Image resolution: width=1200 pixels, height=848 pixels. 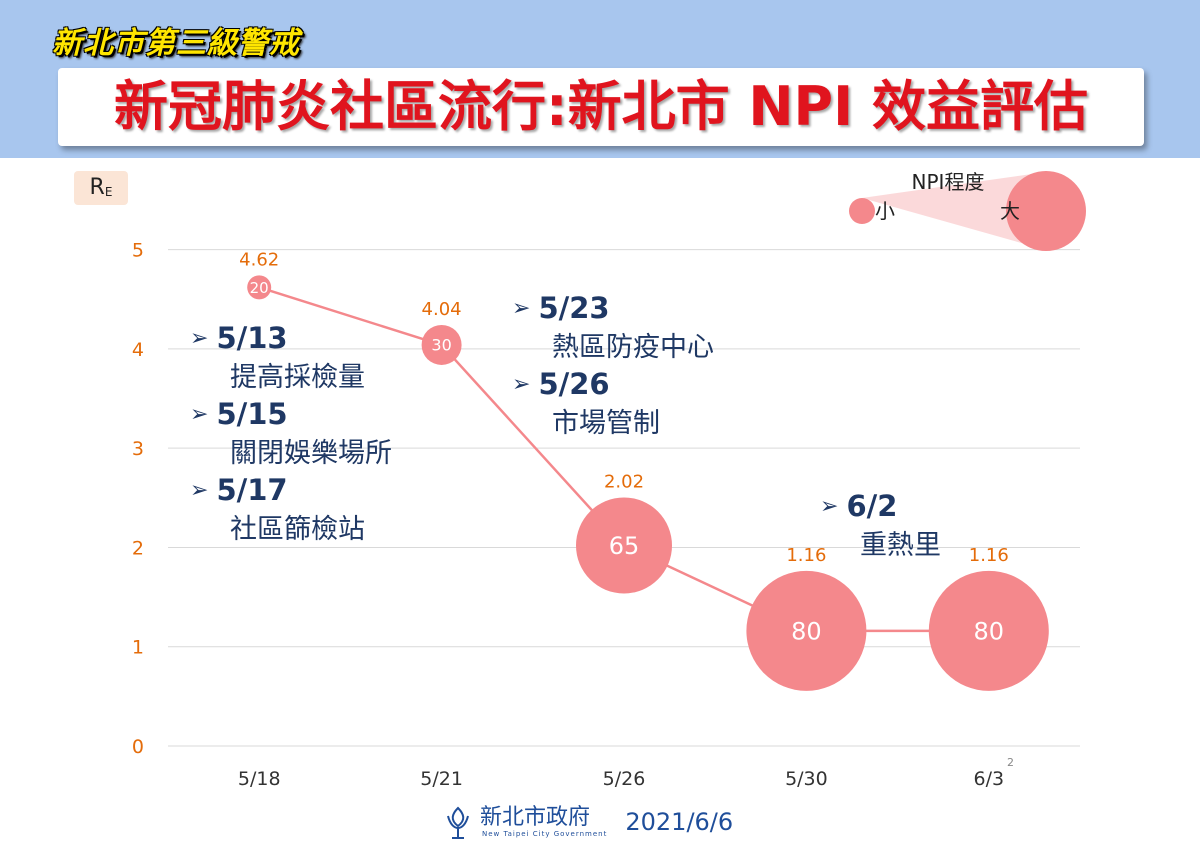 I want to click on annotation-date: 5/17, so click(x=252, y=490).